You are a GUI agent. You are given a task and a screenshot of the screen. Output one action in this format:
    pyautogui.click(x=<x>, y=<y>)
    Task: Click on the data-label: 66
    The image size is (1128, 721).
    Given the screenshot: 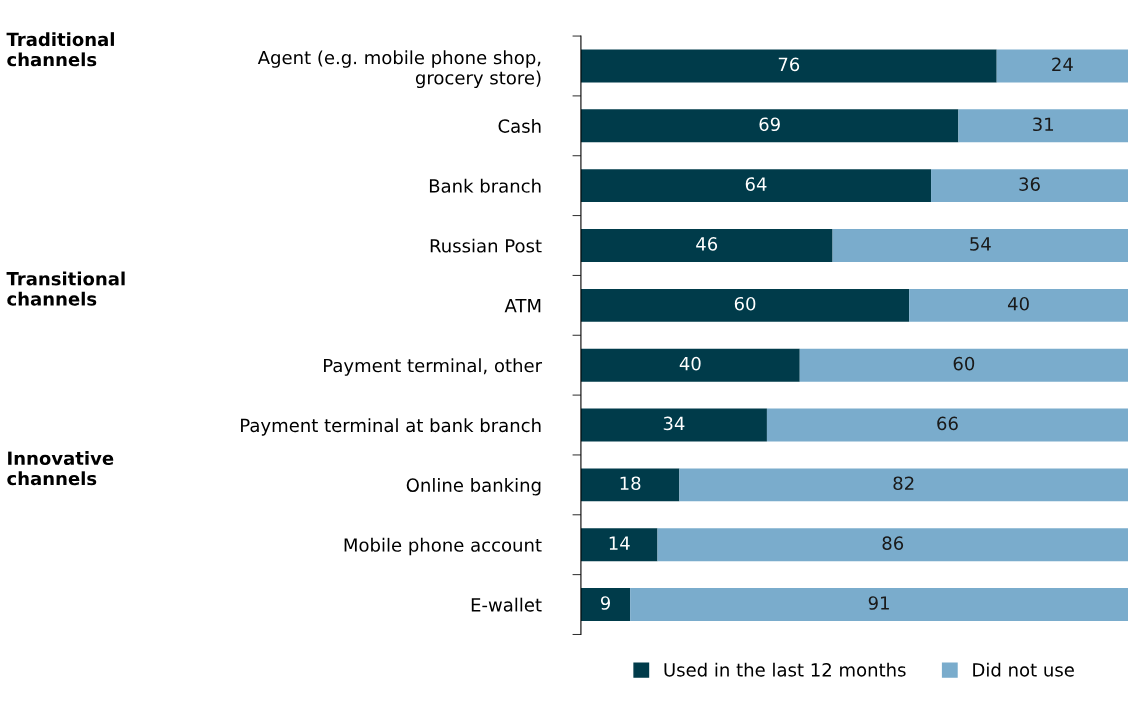 What is the action you would take?
    pyautogui.click(x=947, y=423)
    